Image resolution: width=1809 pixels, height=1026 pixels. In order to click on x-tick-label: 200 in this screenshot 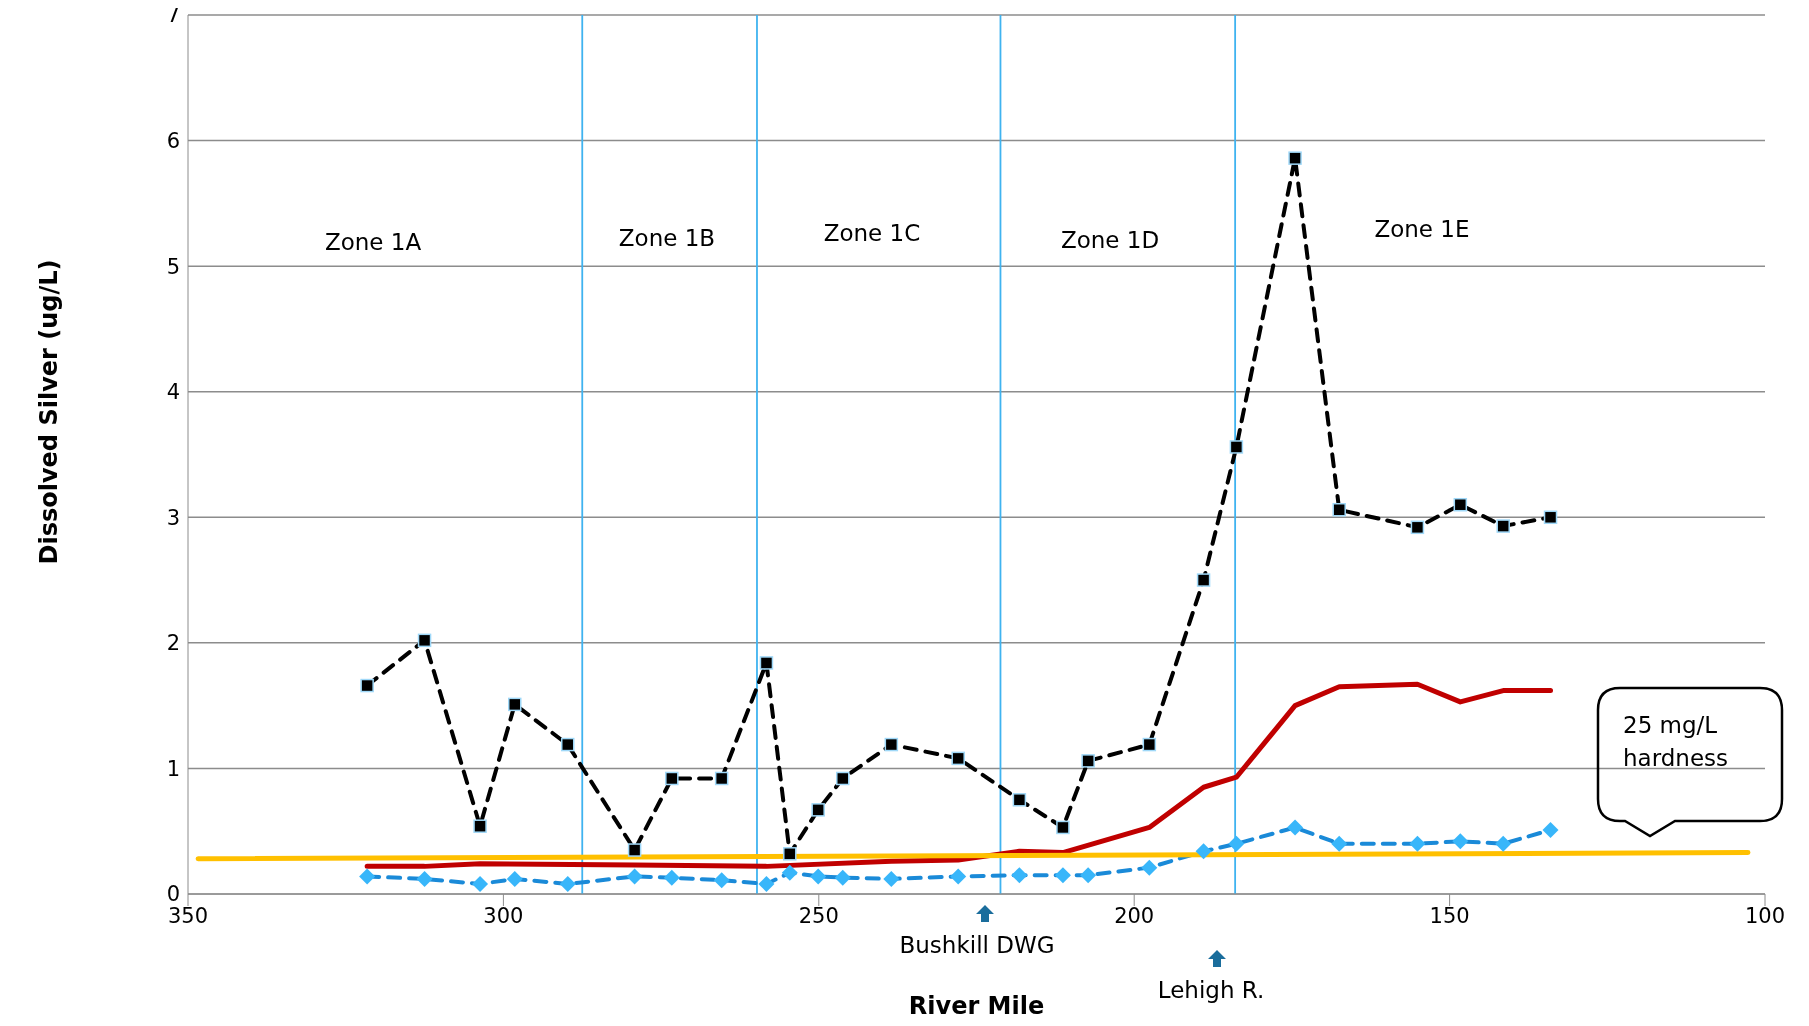, I will do `click(1134, 915)`.